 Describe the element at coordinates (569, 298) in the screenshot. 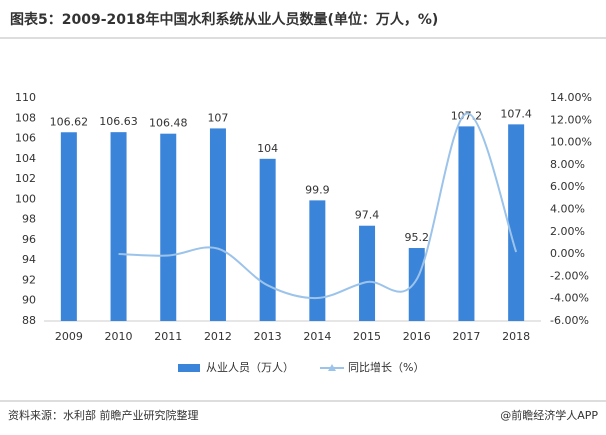

I see `y2-tick-label: -4.00%` at that location.